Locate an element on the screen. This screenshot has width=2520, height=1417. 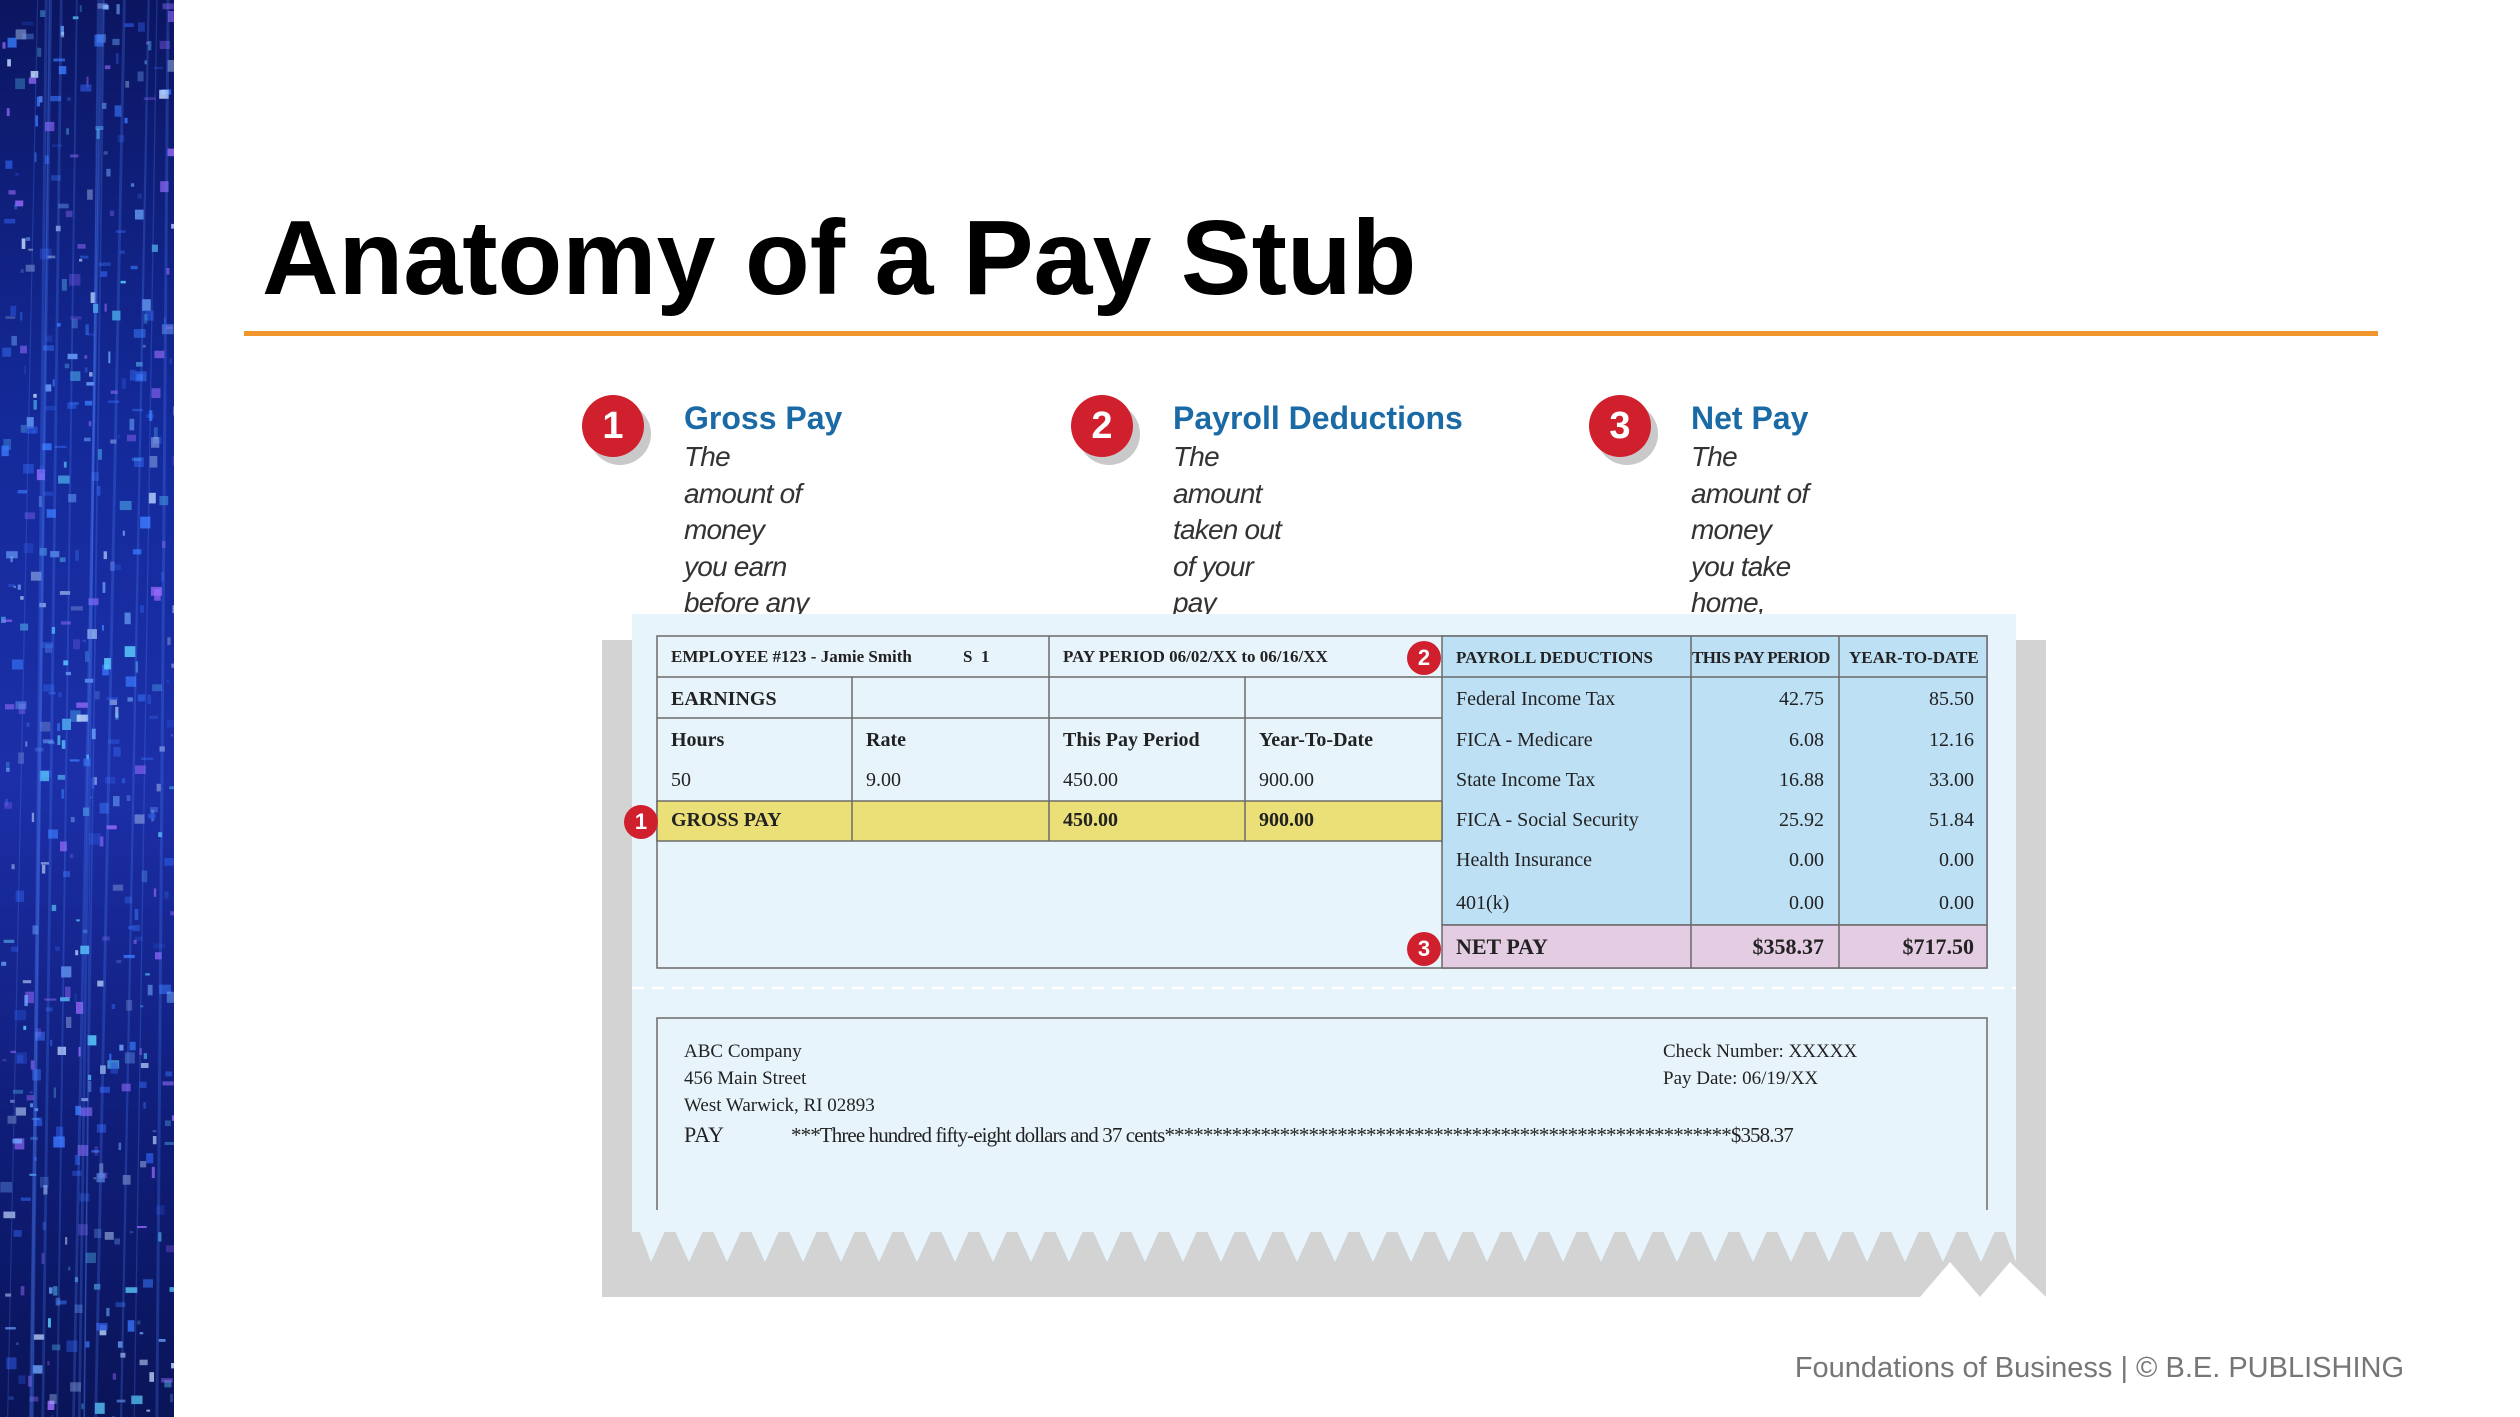
ytd-header: YEAR-TO-DATE is located at coordinates (1914, 657).